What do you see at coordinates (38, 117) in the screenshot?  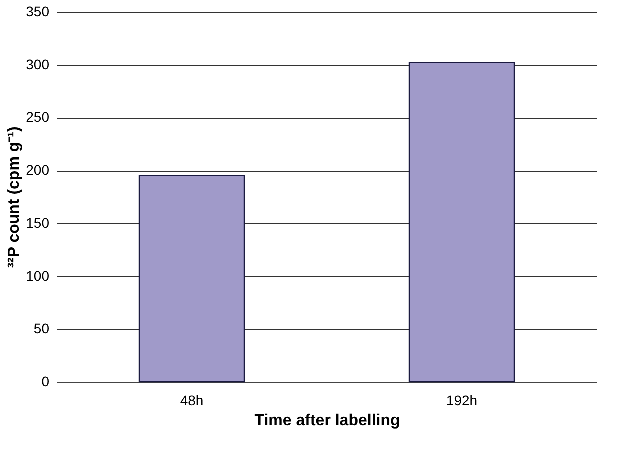 I see `y-tick-label: 250` at bounding box center [38, 117].